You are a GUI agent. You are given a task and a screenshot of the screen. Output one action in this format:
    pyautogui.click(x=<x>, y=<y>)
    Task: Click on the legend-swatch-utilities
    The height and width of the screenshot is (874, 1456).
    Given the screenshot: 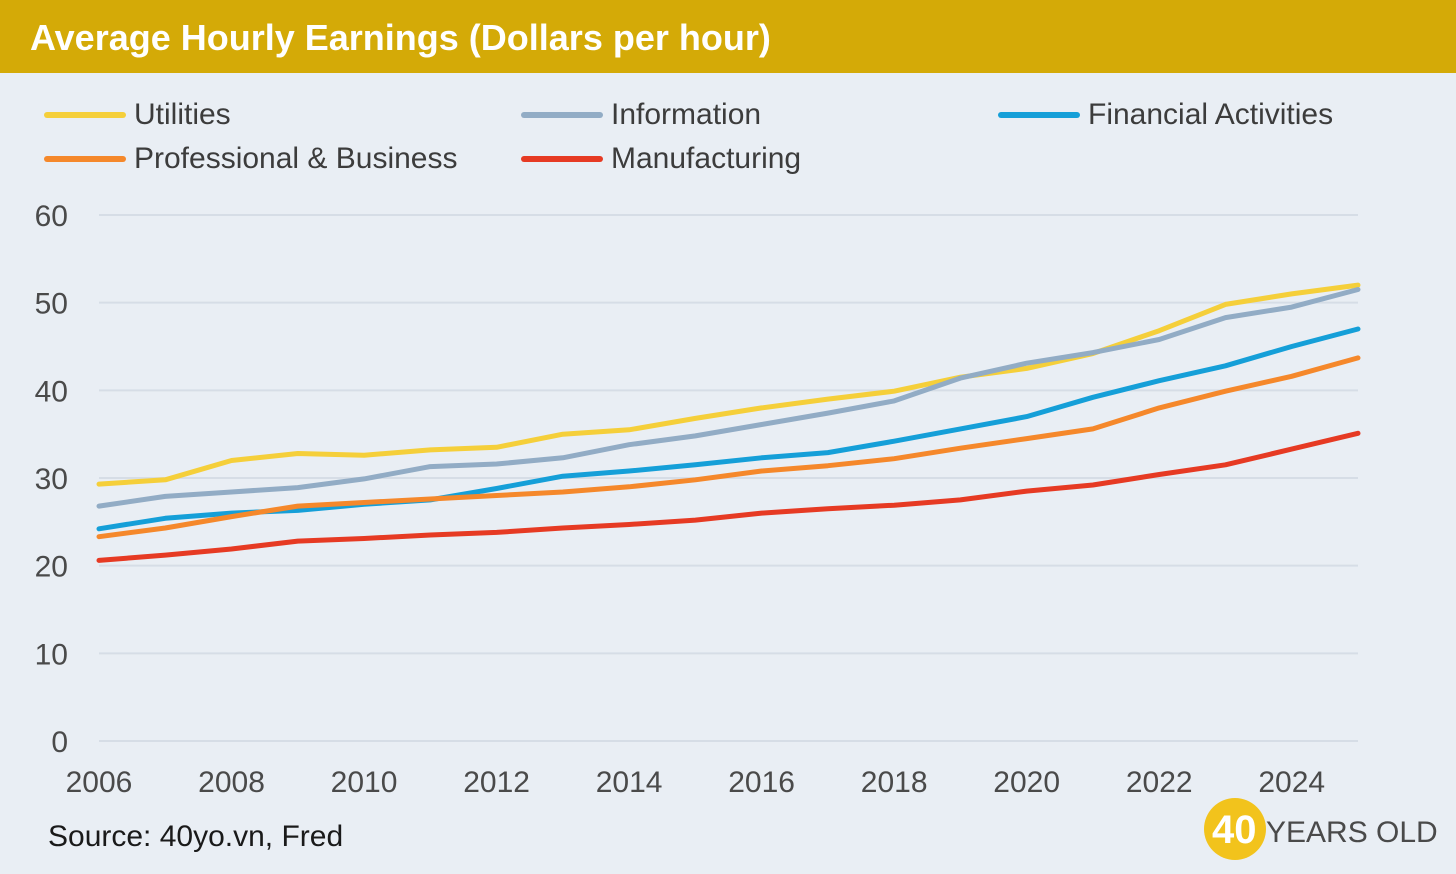 What is the action you would take?
    pyautogui.click(x=85, y=115)
    